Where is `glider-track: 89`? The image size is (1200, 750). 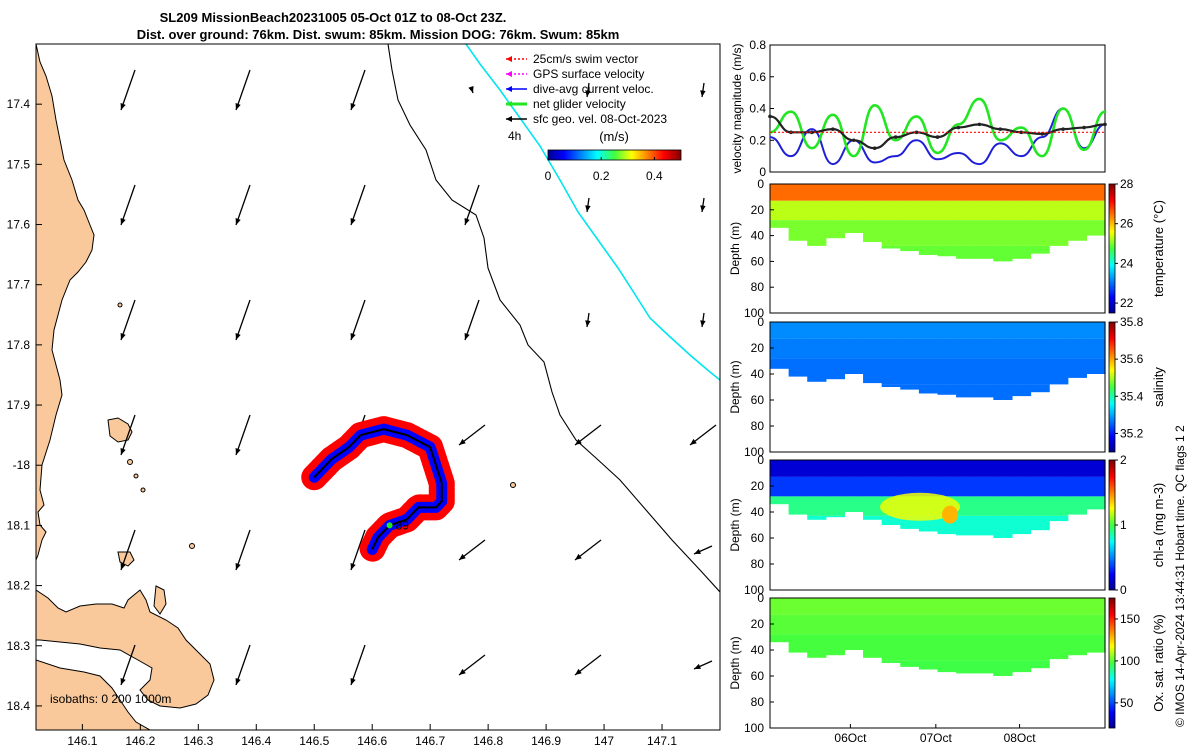 glider-track: 89 is located at coordinates (378, 489).